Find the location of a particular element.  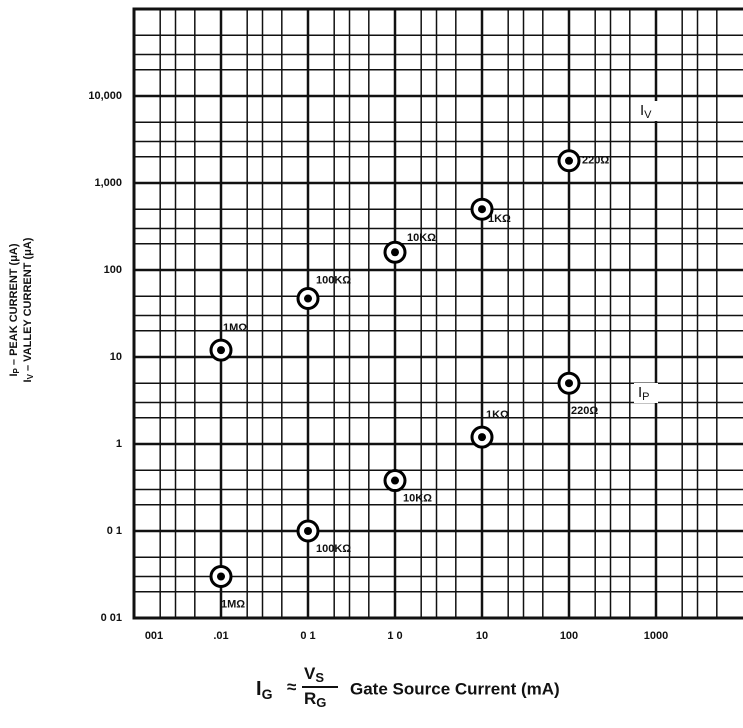

x-label-text: Gate Source Current (mA) is located at coordinates (455, 688).